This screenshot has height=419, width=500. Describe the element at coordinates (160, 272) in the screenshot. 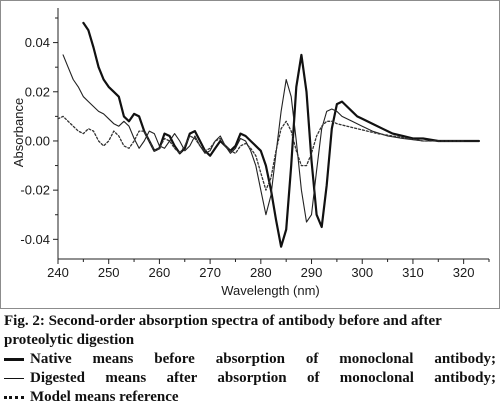

I see `x-tick-label: 260` at that location.